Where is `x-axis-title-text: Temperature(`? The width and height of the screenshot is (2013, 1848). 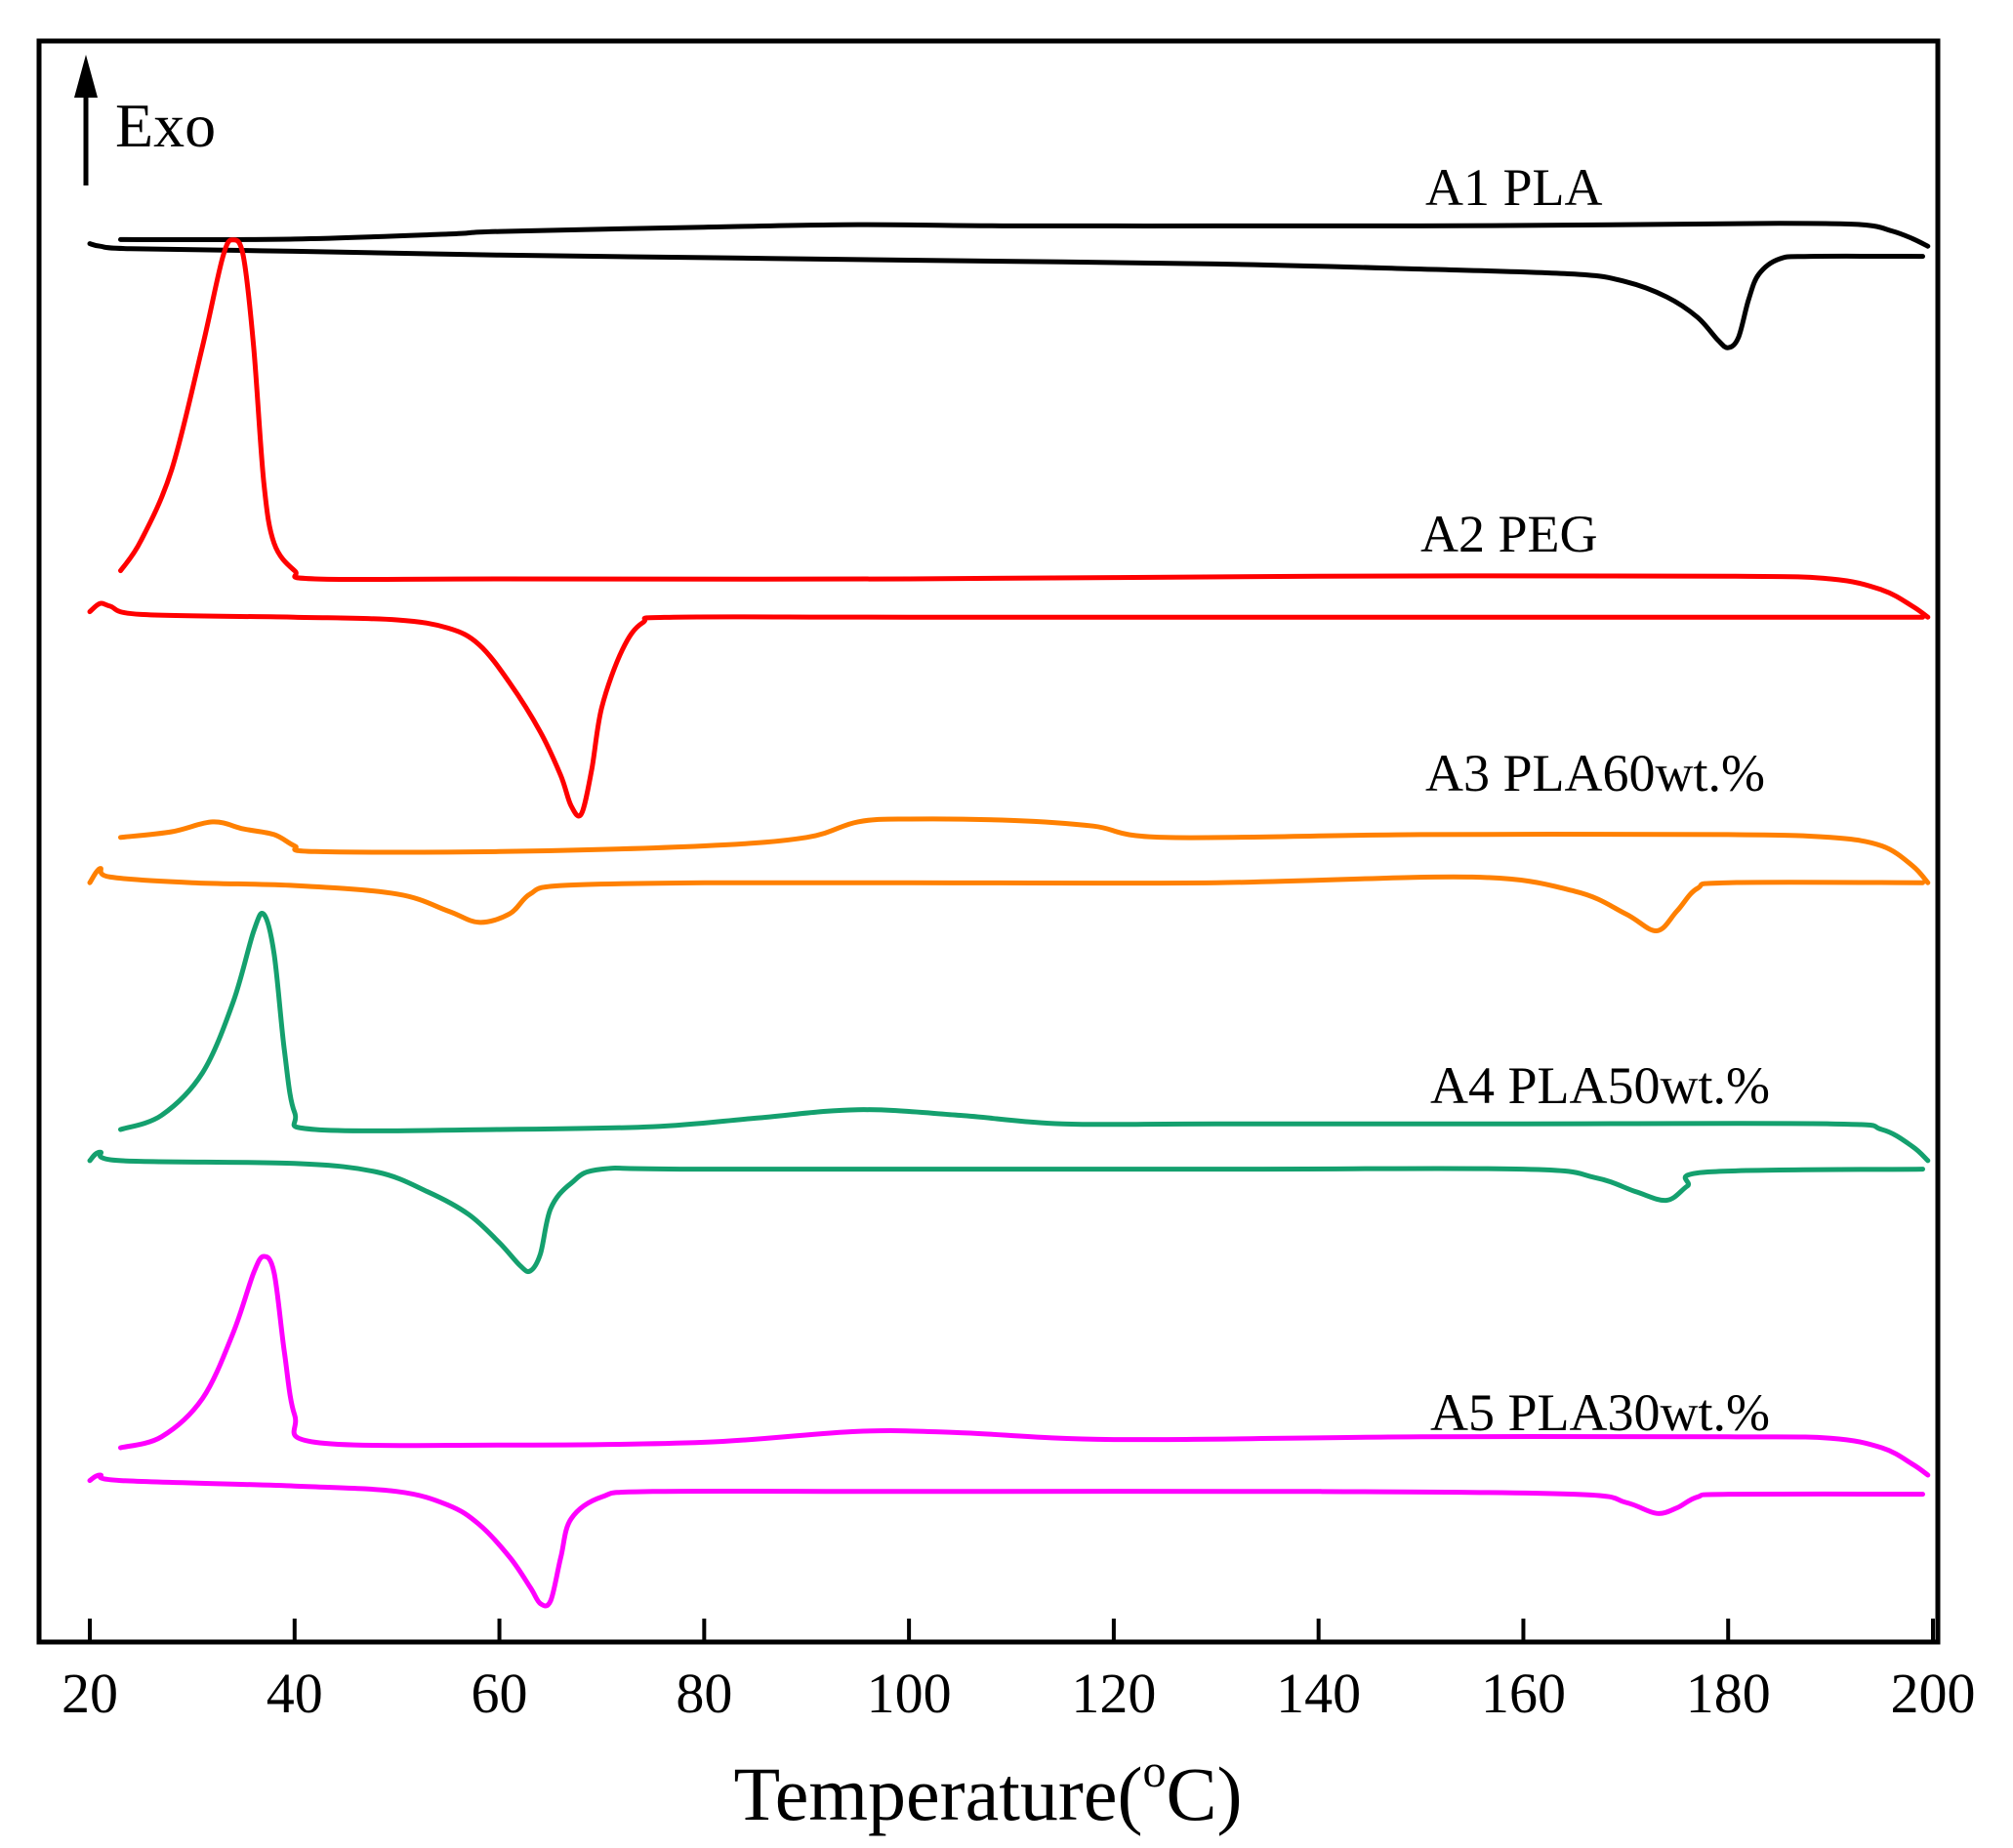 x-axis-title-text: Temperature( is located at coordinates (939, 1793).